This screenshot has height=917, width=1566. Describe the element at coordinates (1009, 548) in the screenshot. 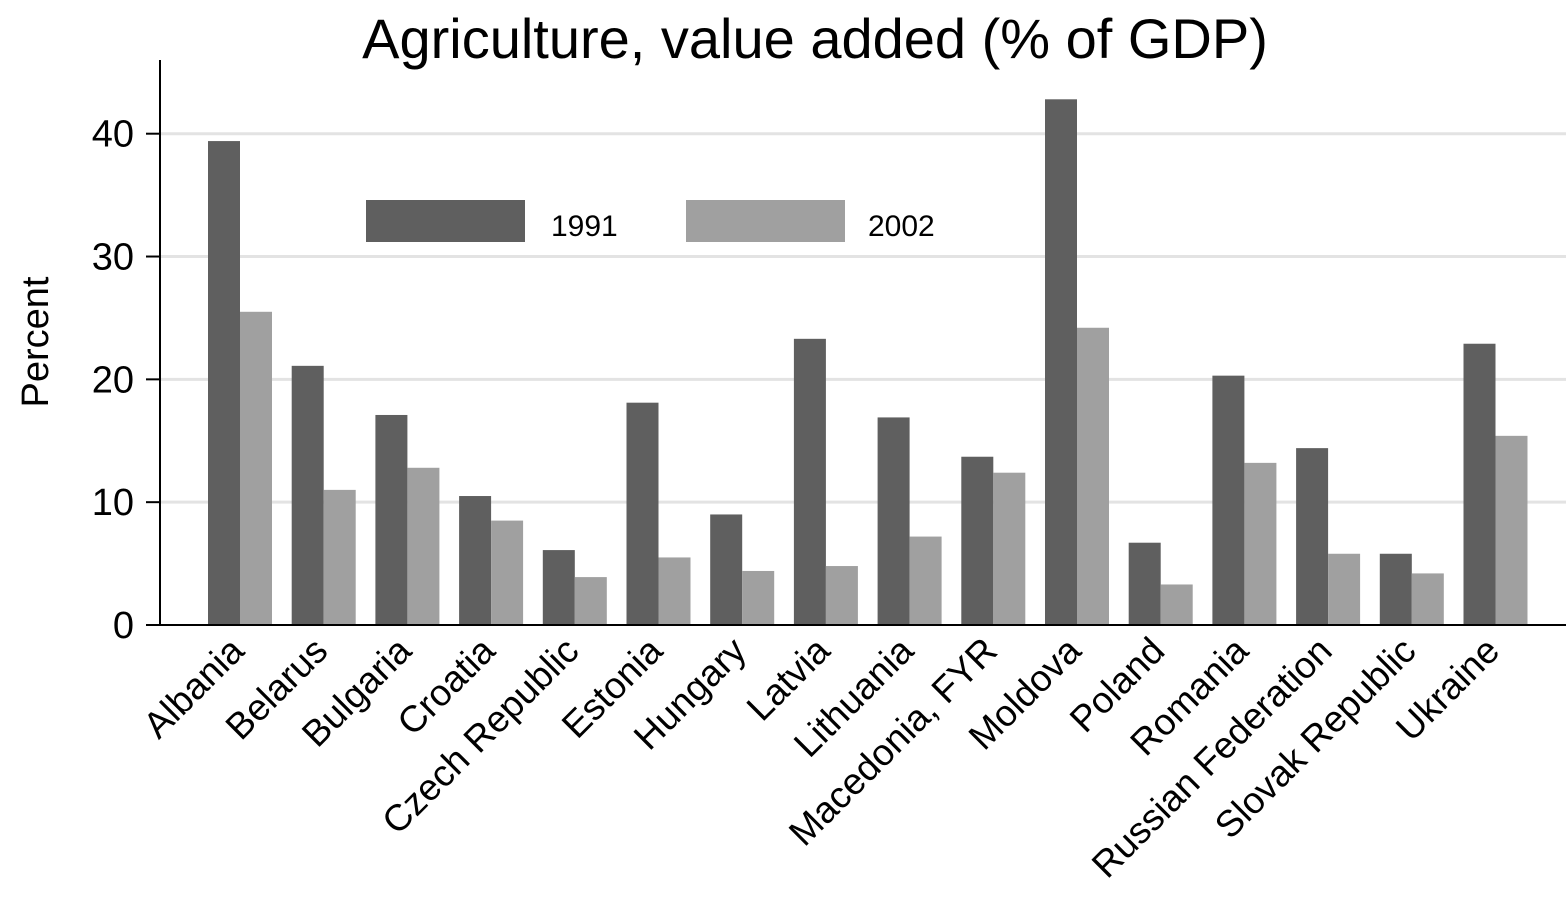

I see `bar-2002-macedonia-fyr` at that location.